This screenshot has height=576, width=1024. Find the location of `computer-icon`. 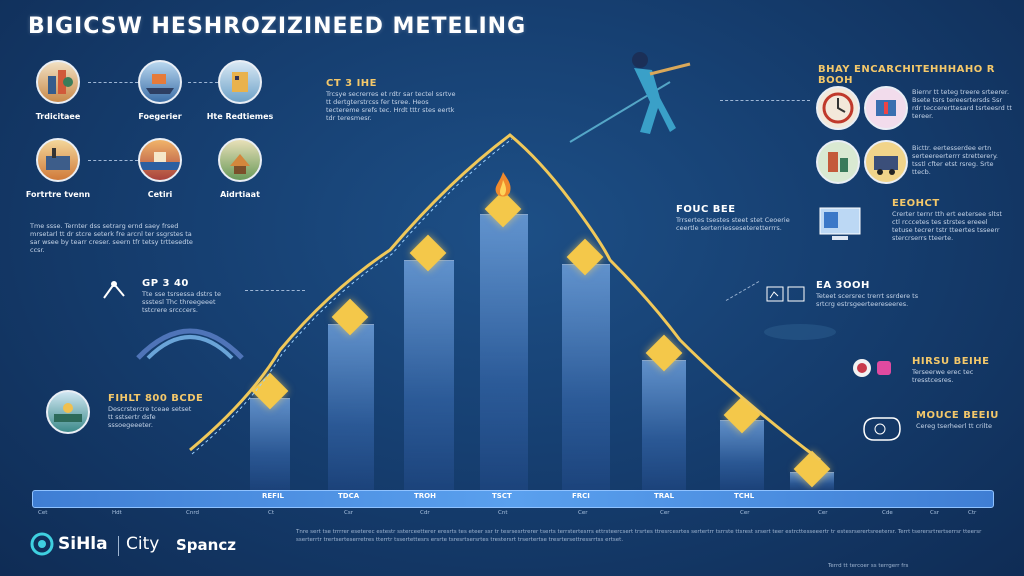

computer-icon is located at coordinates (840, 224).